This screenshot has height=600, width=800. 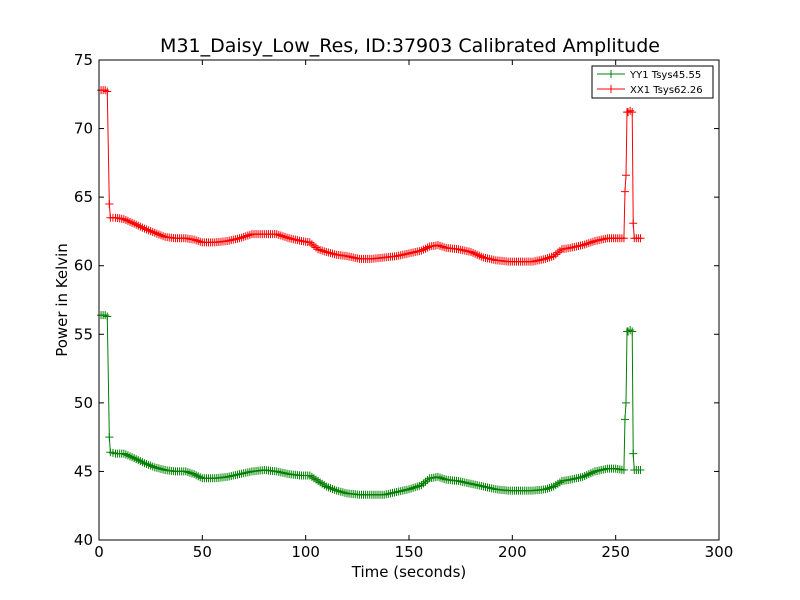 I want to click on y-tick-label: 60, so click(x=83, y=266).